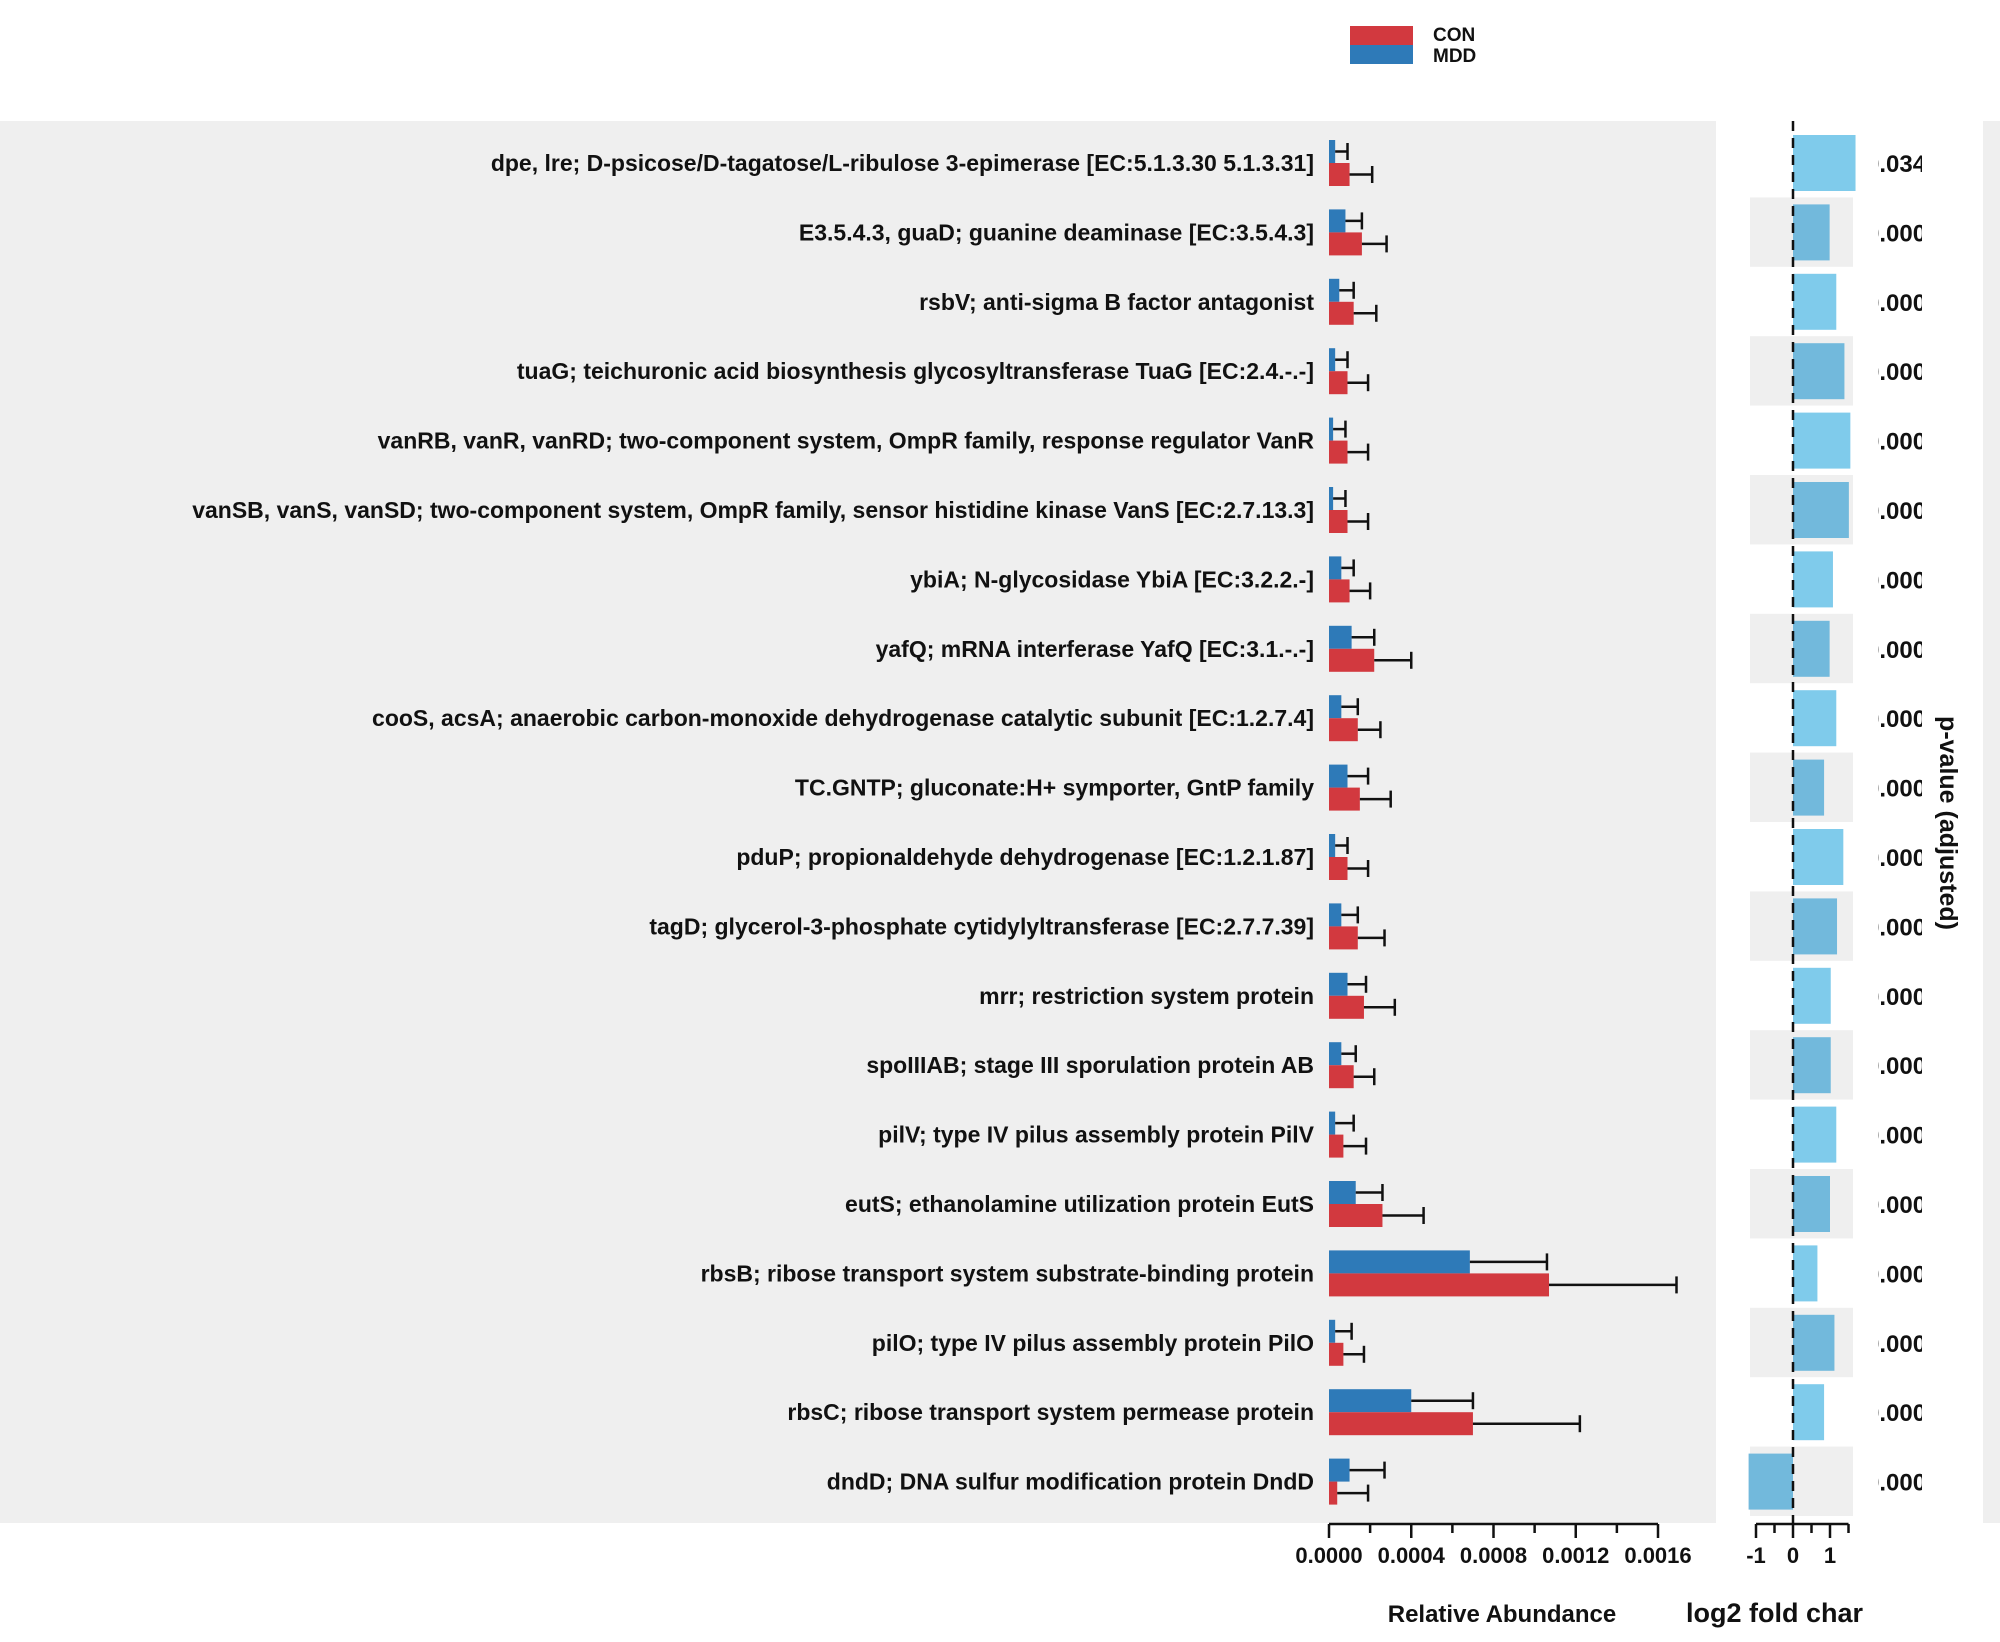 The width and height of the screenshot is (2000, 1642). I want to click on category-label: rsbV; anti-sigma B factor antagonist, so click(1116, 302).